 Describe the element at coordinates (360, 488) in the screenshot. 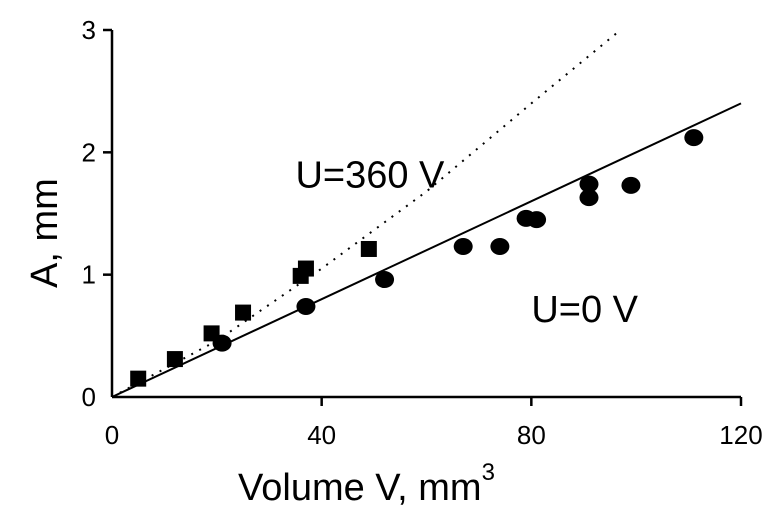

I see `x-axis-label-text: Volume V, mm` at that location.